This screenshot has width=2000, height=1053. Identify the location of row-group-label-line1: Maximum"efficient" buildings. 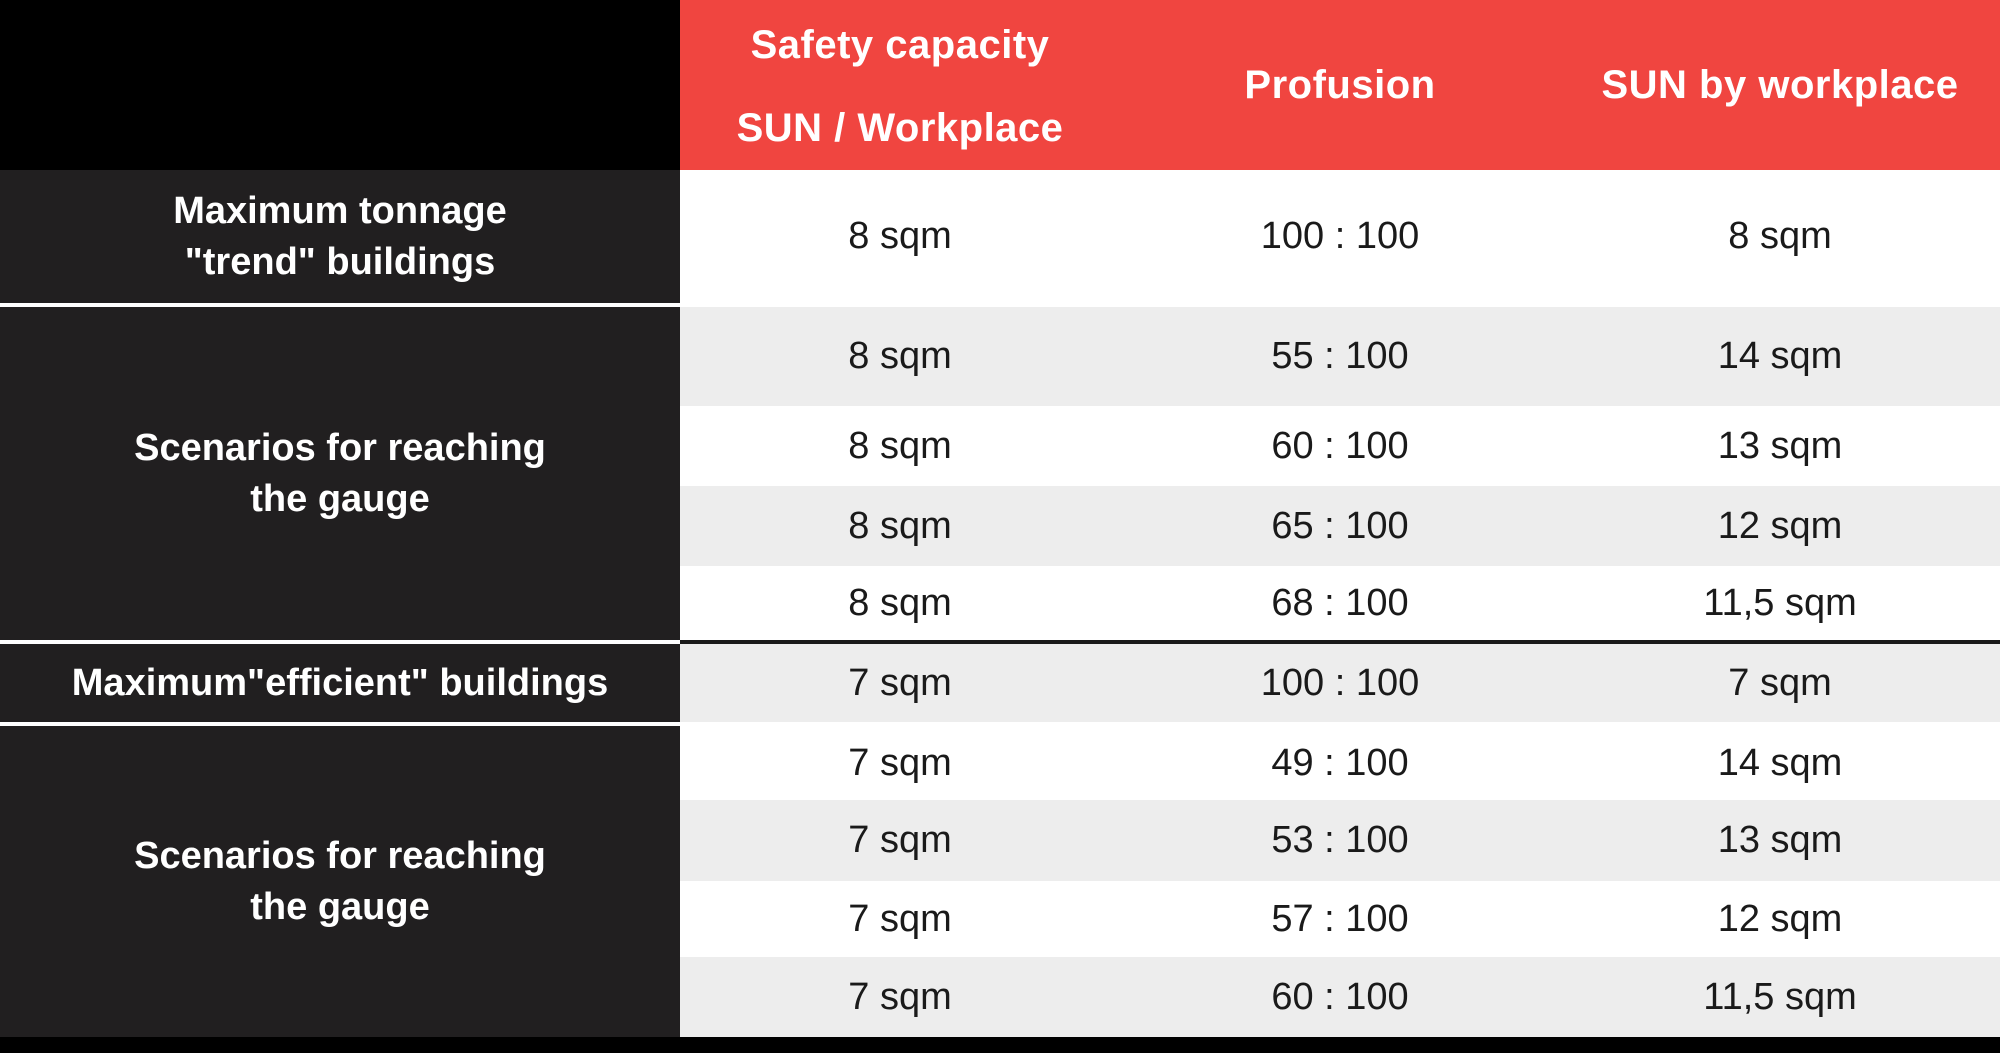
(340, 682).